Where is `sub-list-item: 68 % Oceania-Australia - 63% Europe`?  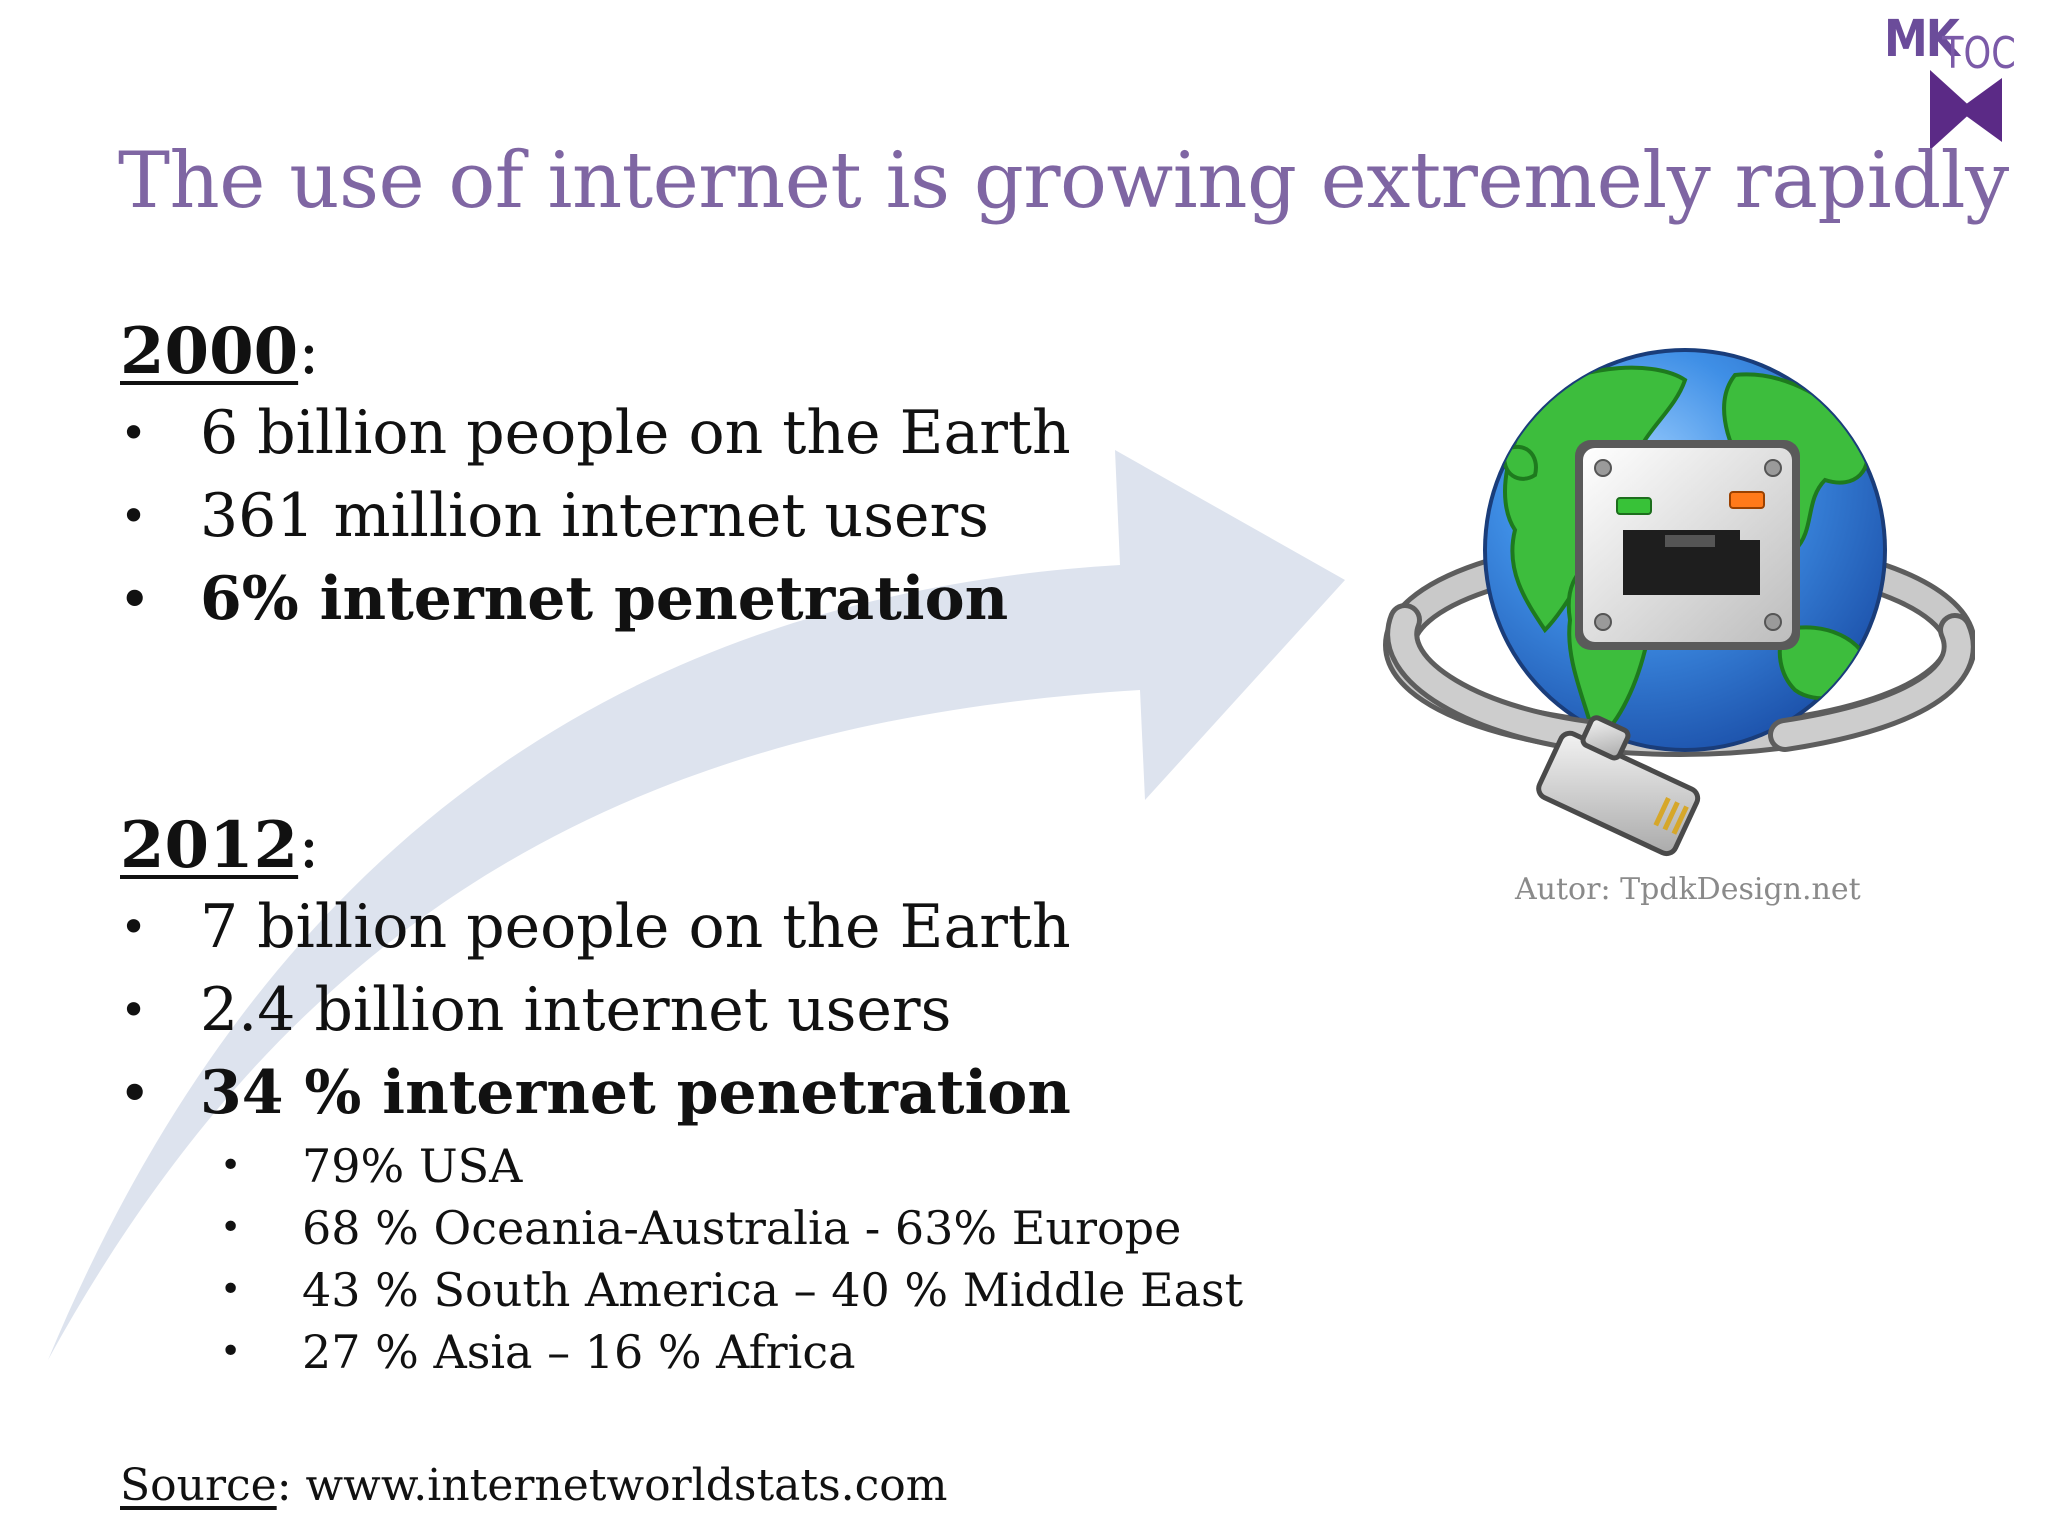 sub-list-item: 68 % Oceania-Australia - 63% Europe is located at coordinates (681, 1228).